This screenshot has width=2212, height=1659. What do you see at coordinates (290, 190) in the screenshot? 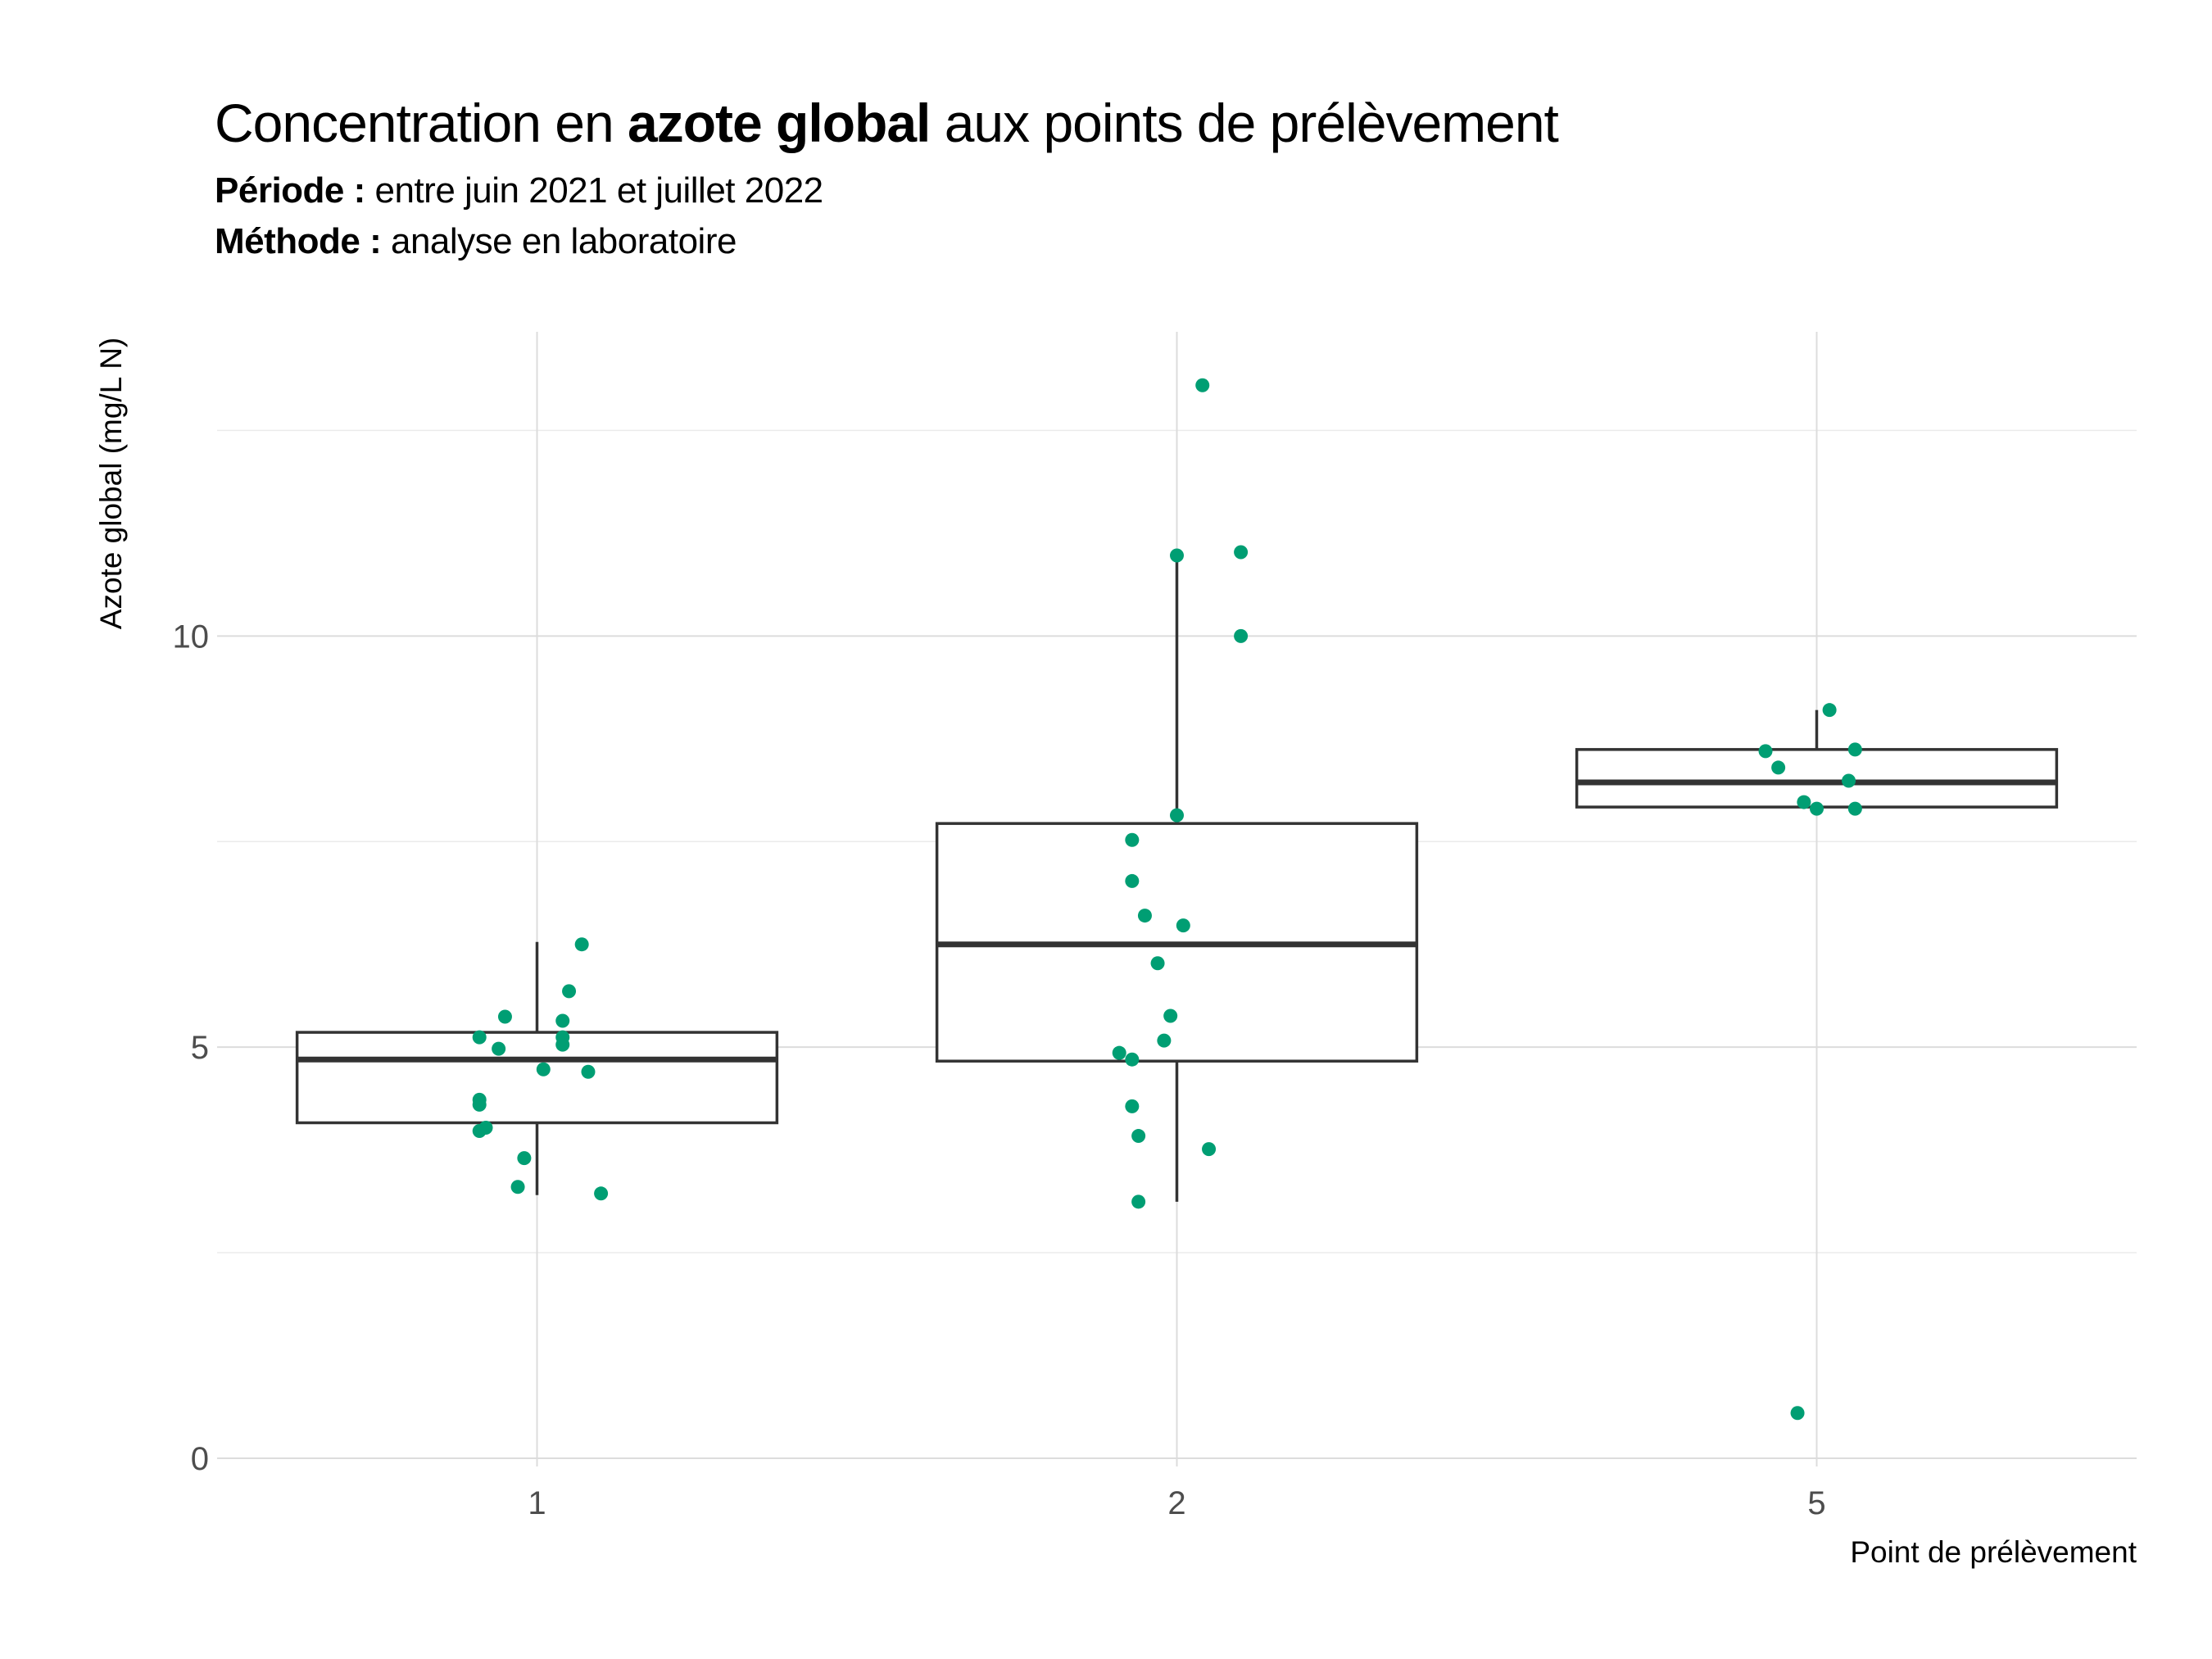
I see `subtitle-periode-label: Période :` at bounding box center [290, 190].